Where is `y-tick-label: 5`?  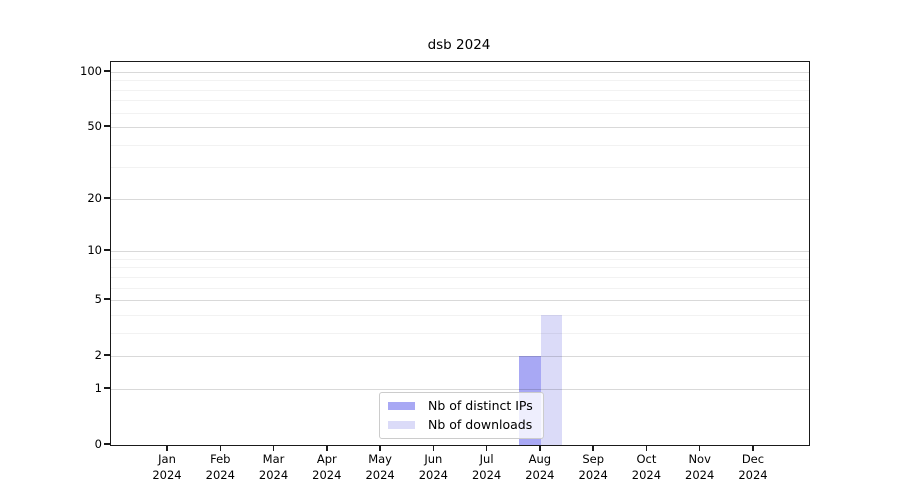
y-tick-label: 5 is located at coordinates (98, 299).